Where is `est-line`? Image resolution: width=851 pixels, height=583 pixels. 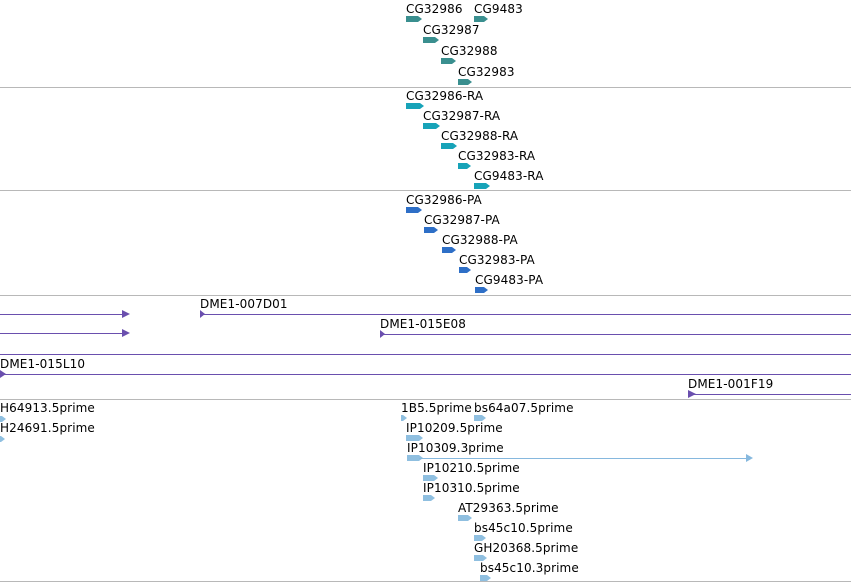 est-line is located at coordinates (583, 458).